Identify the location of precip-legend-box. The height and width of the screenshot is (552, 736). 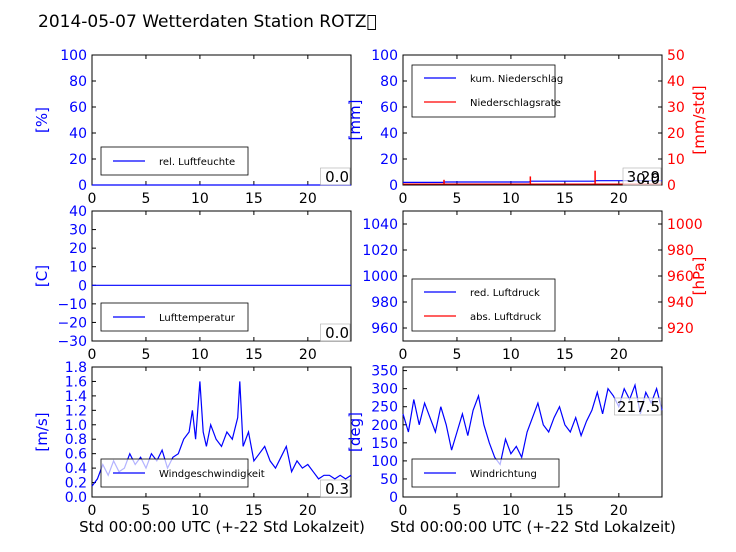
(483, 91).